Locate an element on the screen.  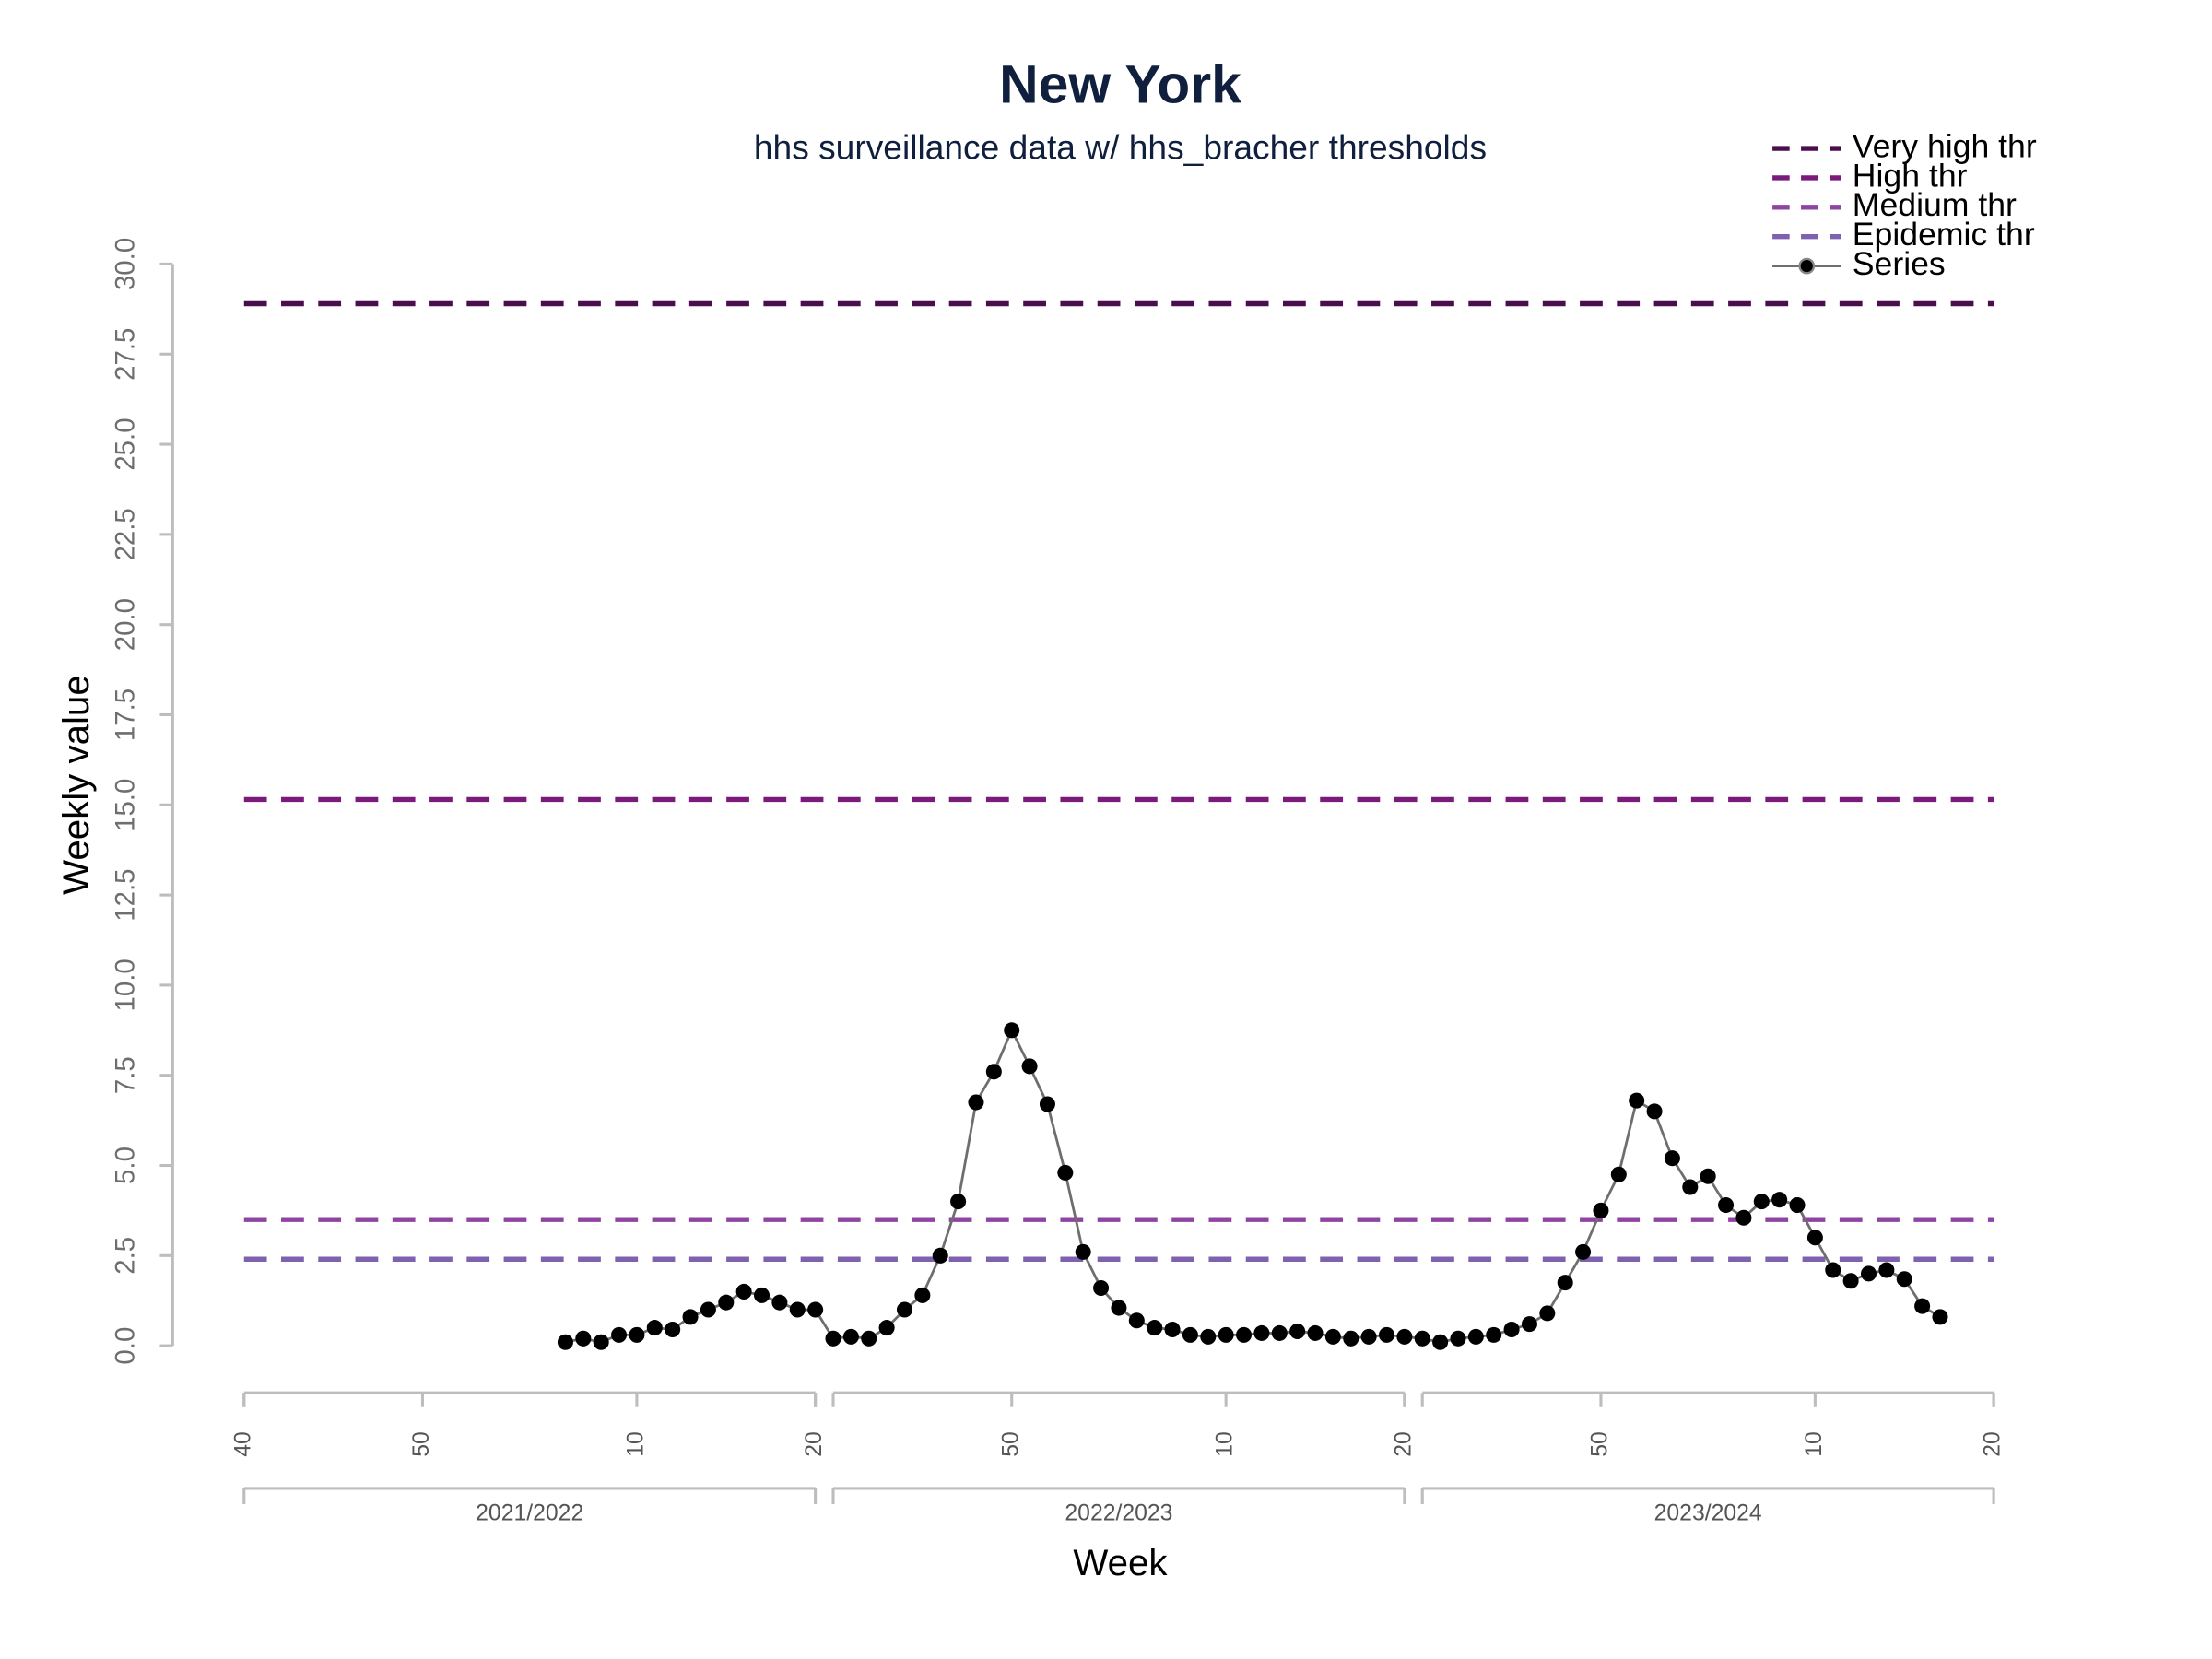
chart-title: New York is located at coordinates (1120, 85).